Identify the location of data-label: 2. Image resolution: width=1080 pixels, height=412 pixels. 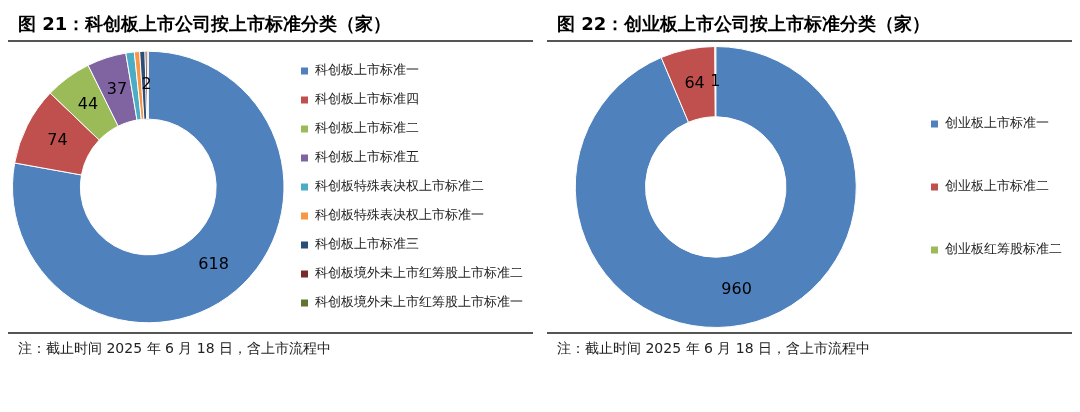
(146, 84).